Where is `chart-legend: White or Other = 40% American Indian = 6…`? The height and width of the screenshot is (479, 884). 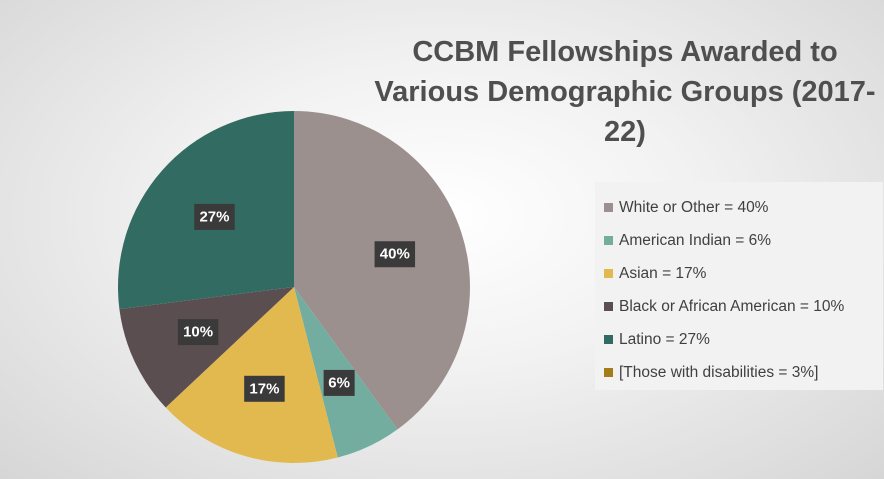
chart-legend: White or Other = 40% American Indian = 6… is located at coordinates (739, 286).